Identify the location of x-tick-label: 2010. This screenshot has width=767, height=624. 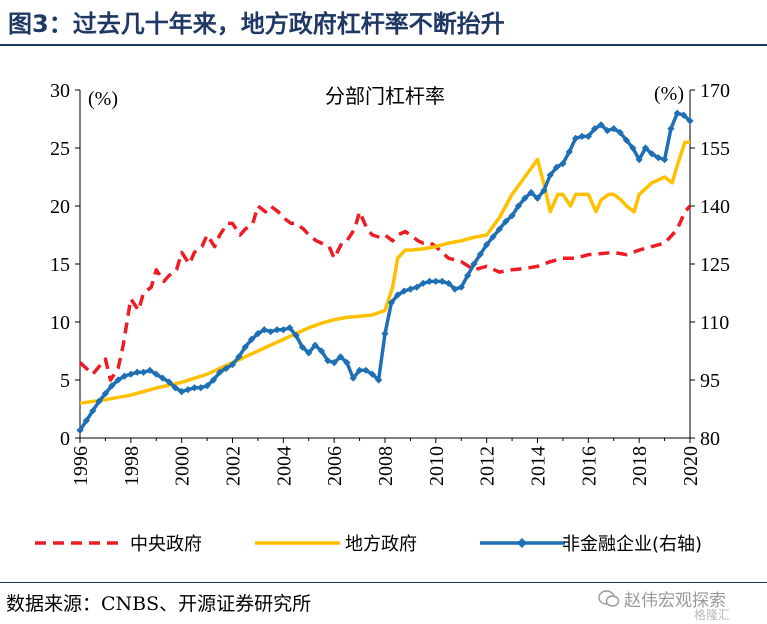
(437, 466).